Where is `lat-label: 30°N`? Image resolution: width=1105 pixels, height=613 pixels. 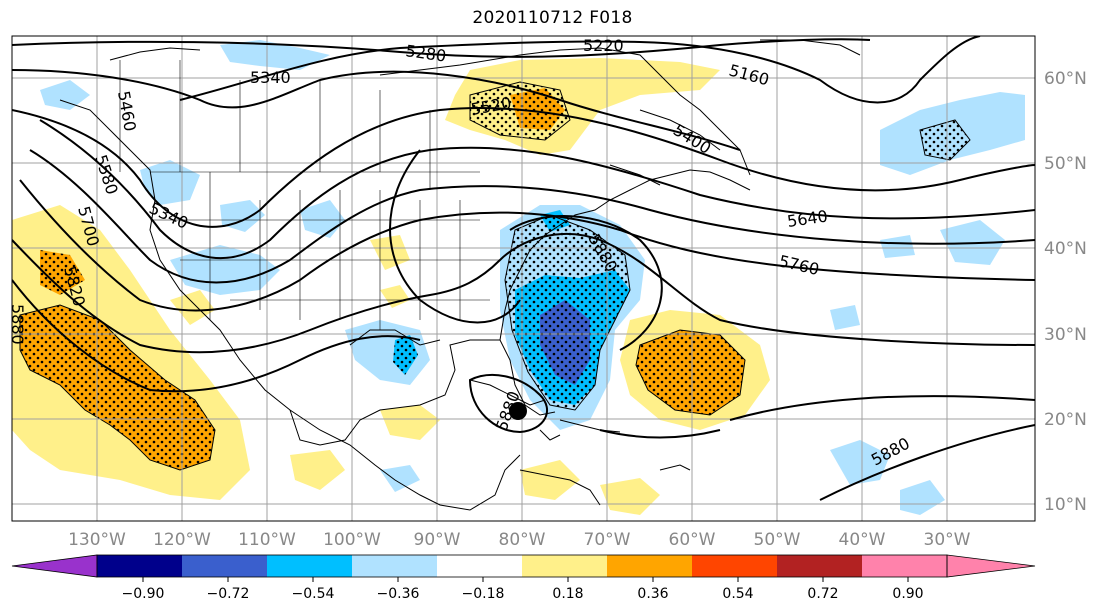
lat-label: 30°N is located at coordinates (1065, 335).